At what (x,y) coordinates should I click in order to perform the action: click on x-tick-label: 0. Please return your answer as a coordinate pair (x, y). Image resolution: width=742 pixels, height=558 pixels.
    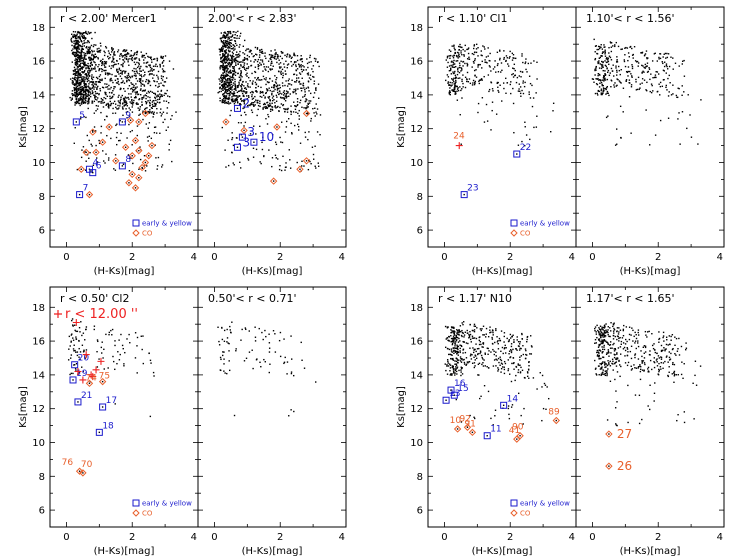
    Looking at the image, I should click on (444, 257).